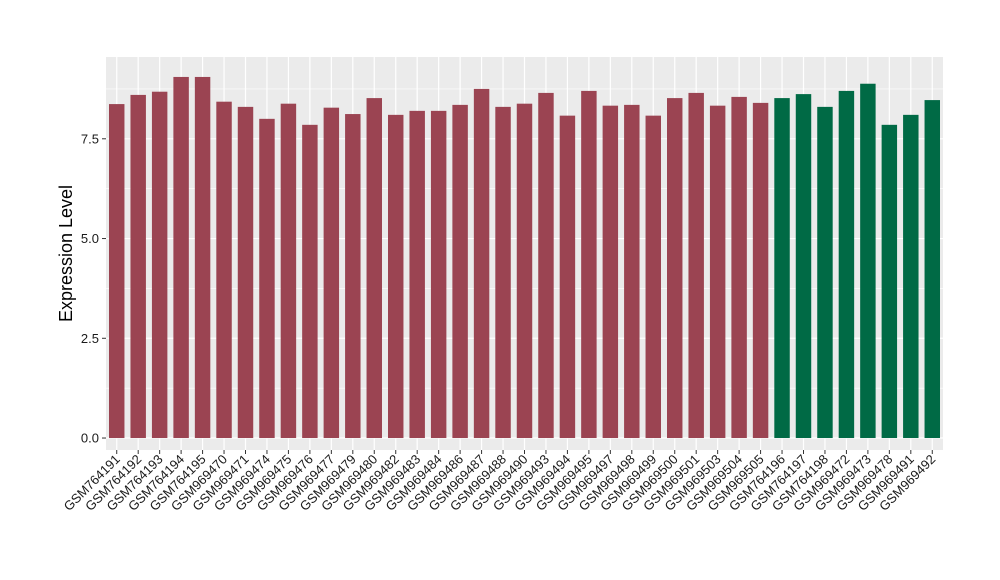 The height and width of the screenshot is (580, 1000). I want to click on y-tick-label: 2.5, so click(90, 338).